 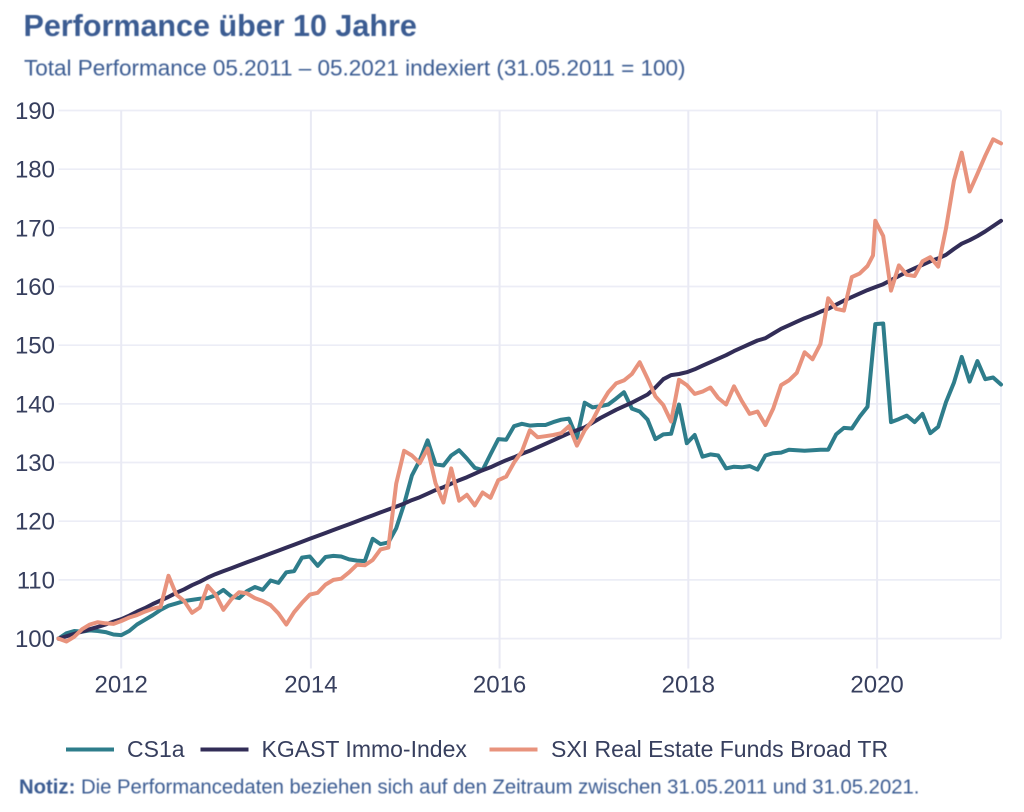 What do you see at coordinates (35, 346) in the screenshot?
I see `svg-text: 150` at bounding box center [35, 346].